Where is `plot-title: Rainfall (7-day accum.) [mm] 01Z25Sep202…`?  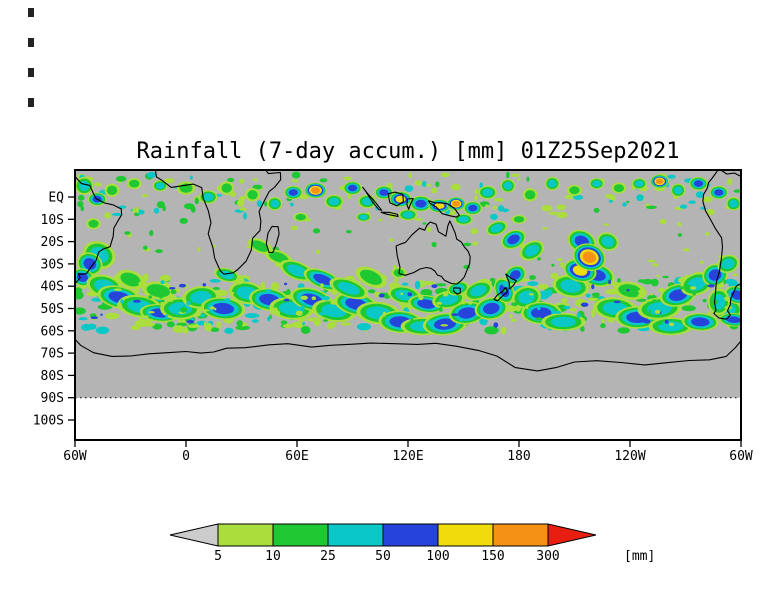 plot-title: Rainfall (7-day accum.) [mm] 01Z25Sep202… is located at coordinates (407, 151).